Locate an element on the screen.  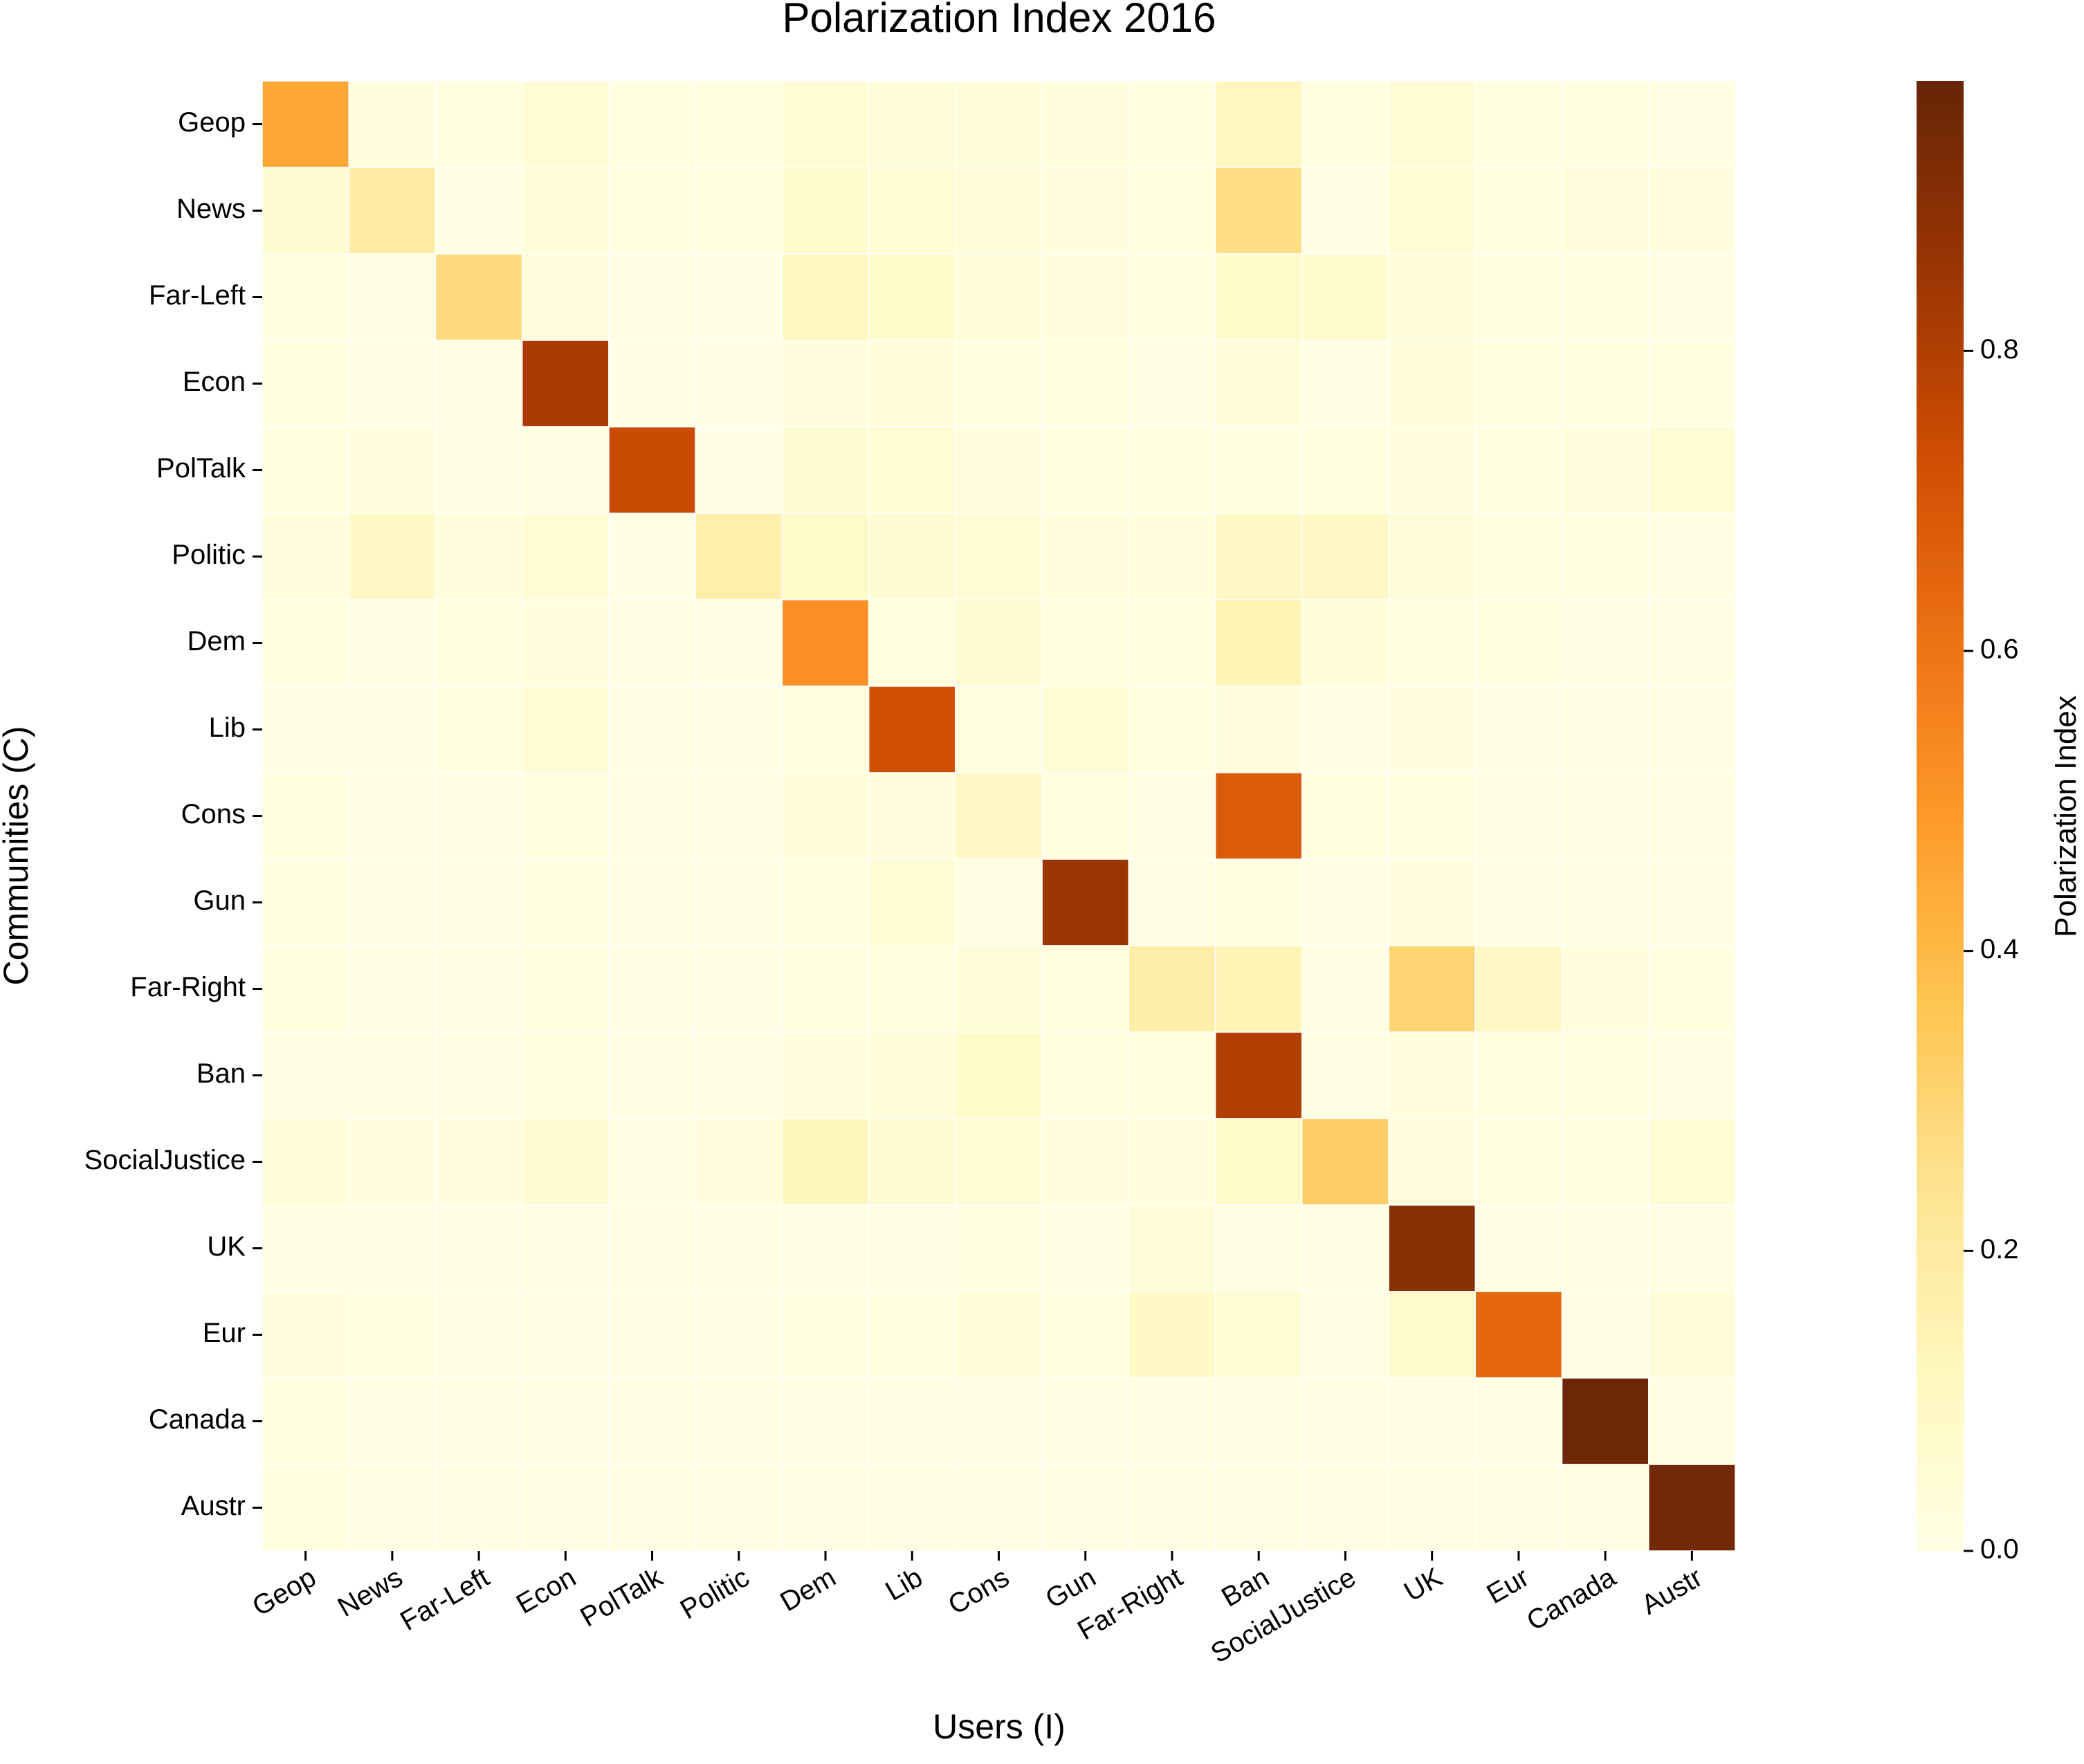
x-tick-label: PolTalk is located at coordinates (621, 1597).